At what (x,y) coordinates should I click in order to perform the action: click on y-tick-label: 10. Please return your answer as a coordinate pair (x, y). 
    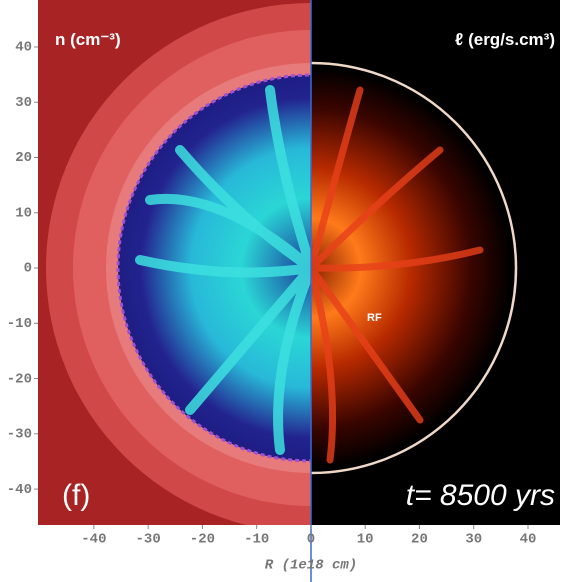
    Looking at the image, I should click on (23, 213).